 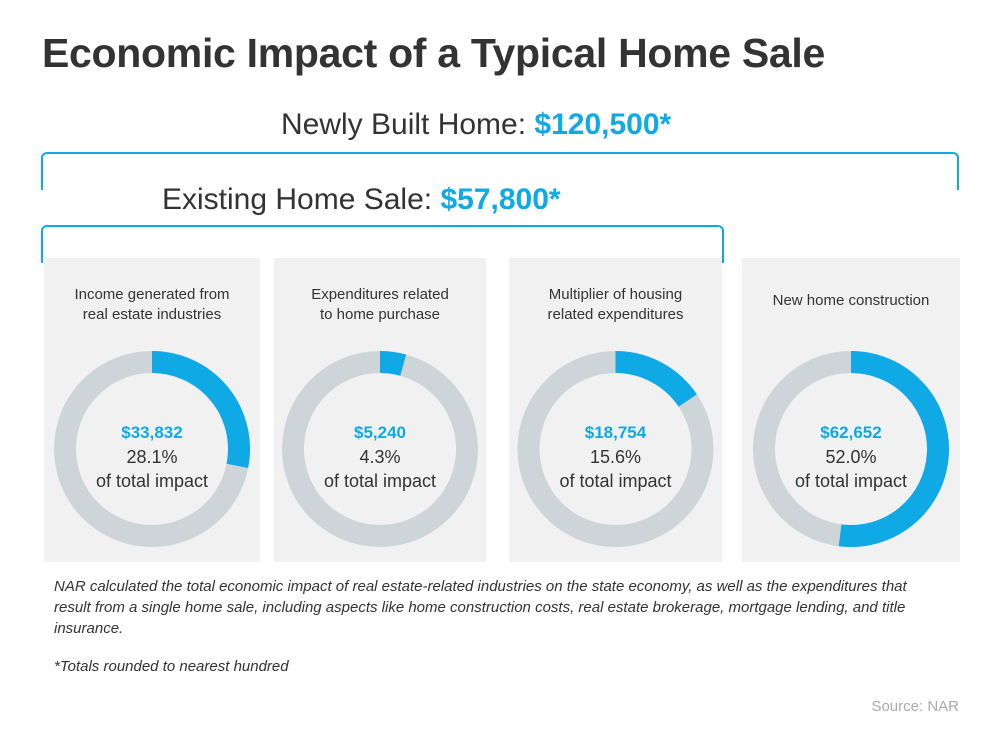 I want to click on panel-label-line: related expenditures, so click(x=615, y=314).